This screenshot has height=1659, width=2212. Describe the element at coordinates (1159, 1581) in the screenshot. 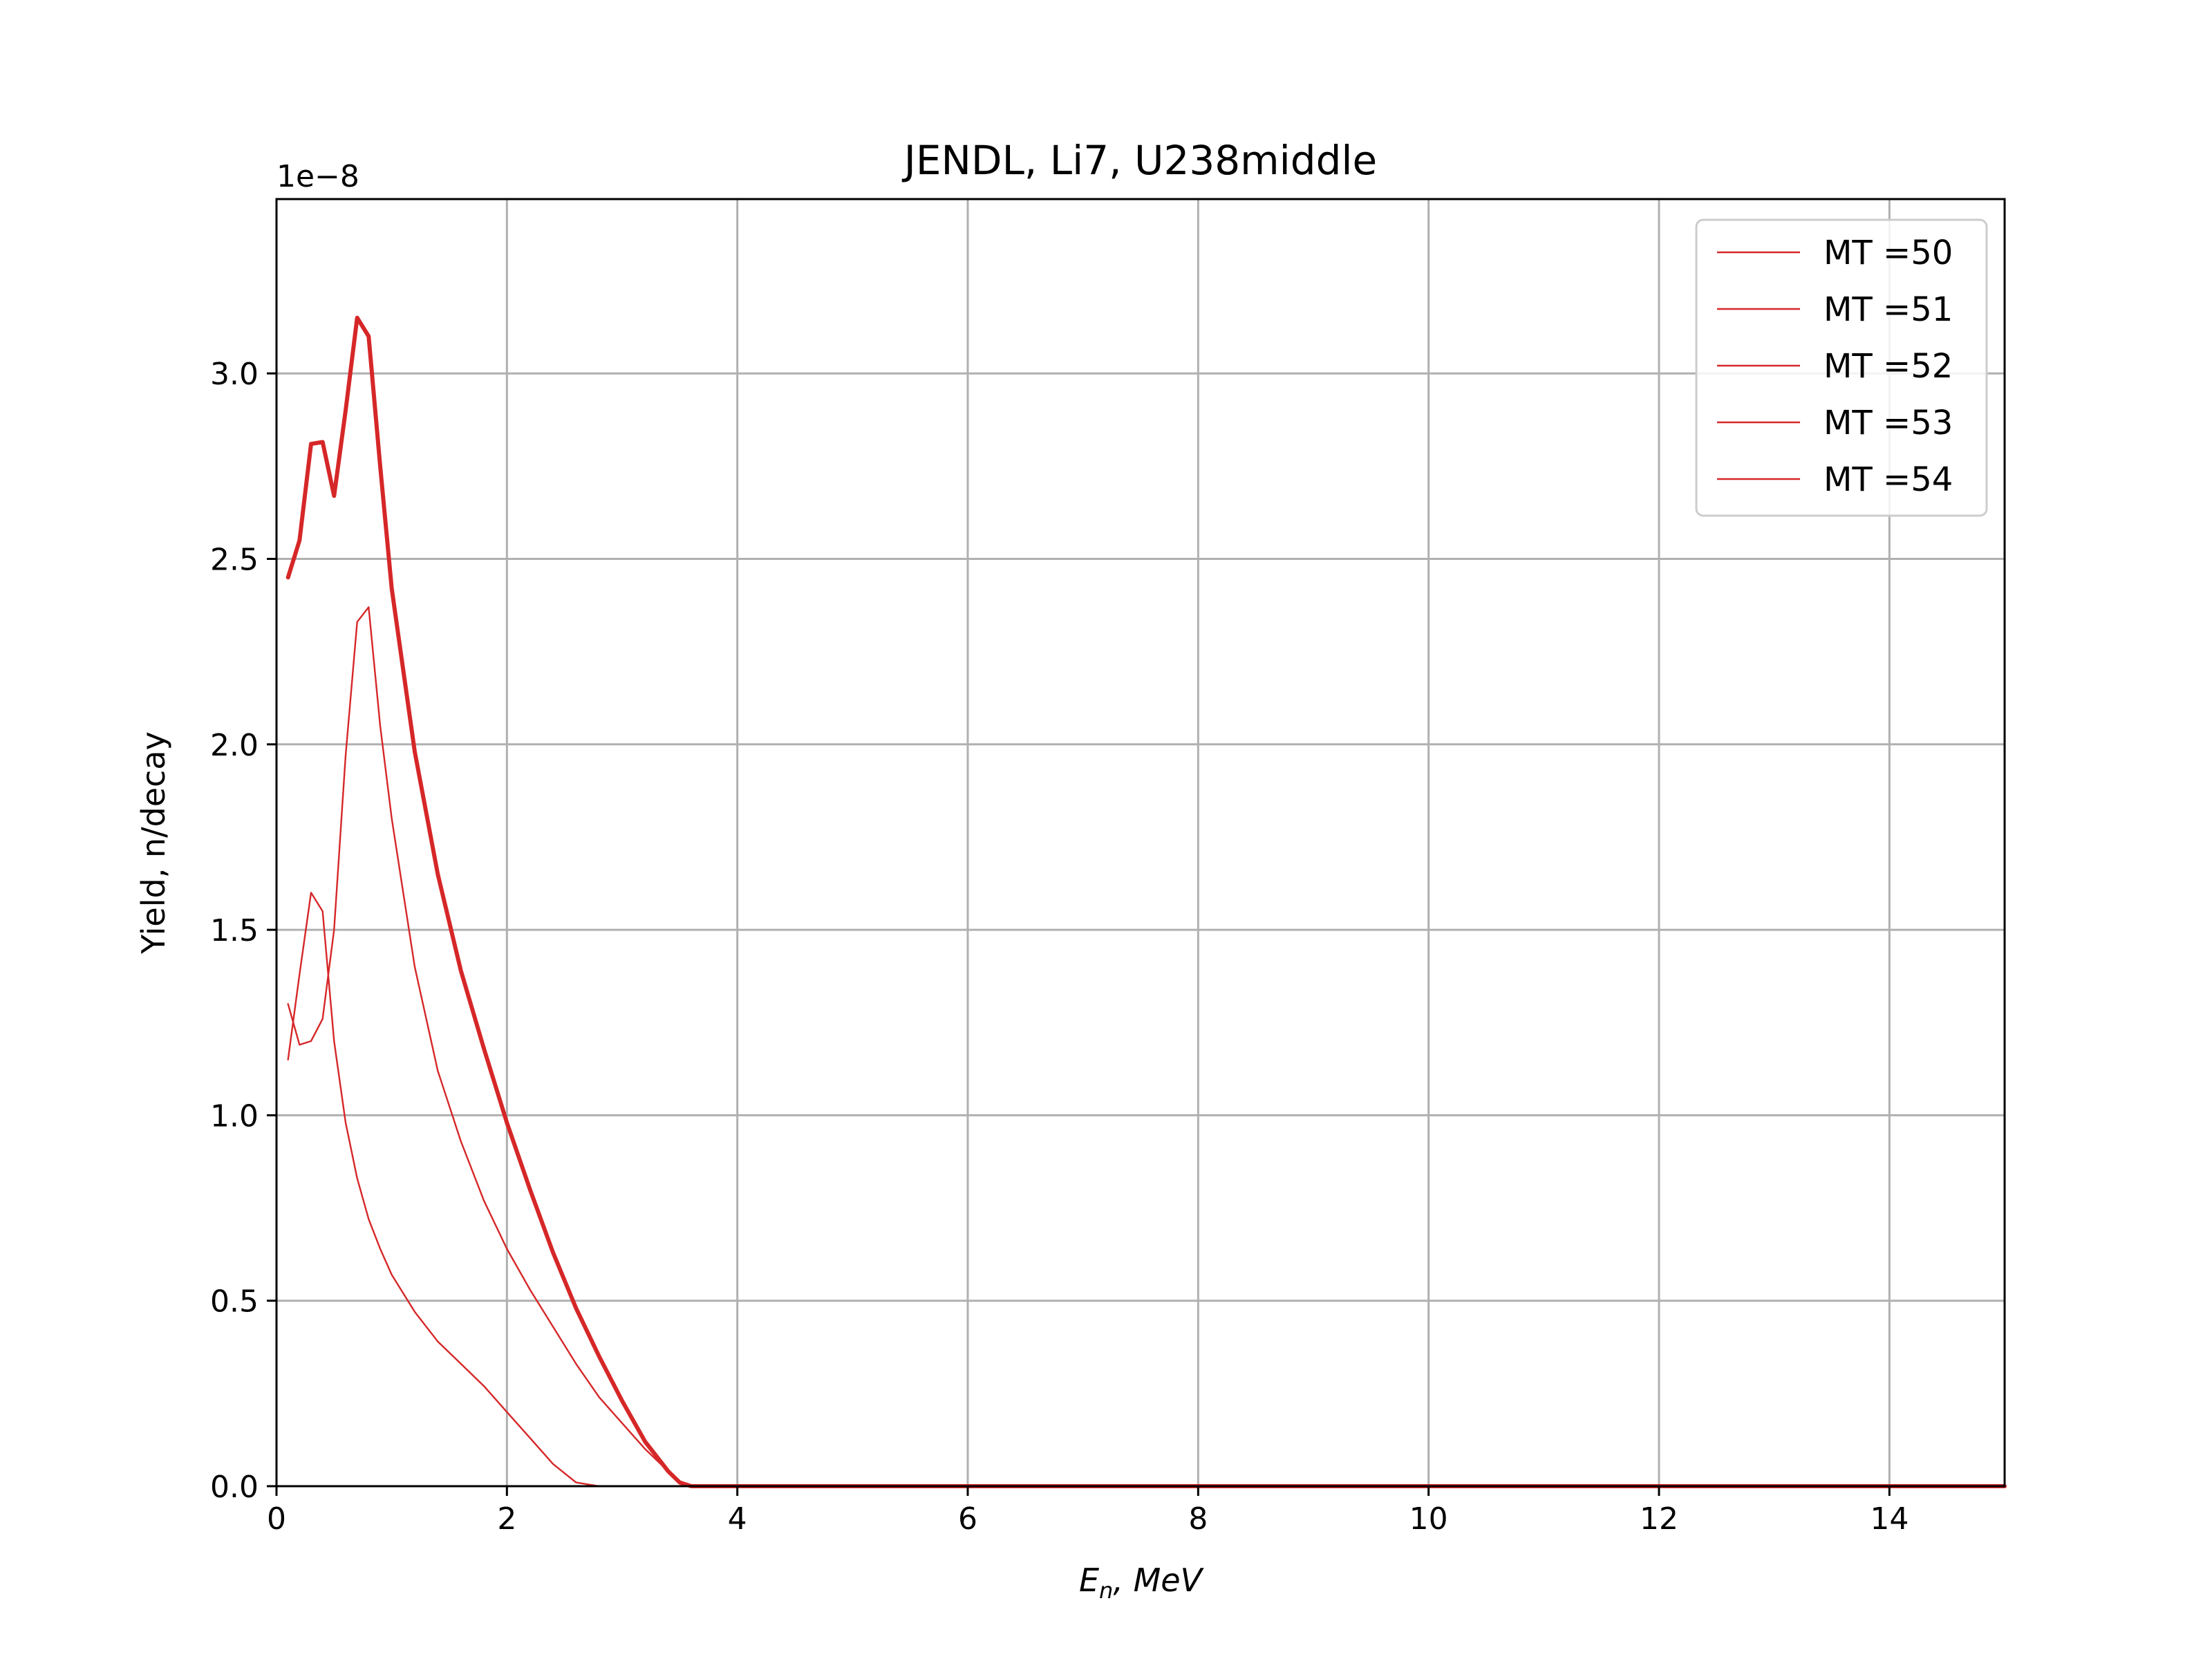

I see `x-axis-label-rest: , MeV` at that location.